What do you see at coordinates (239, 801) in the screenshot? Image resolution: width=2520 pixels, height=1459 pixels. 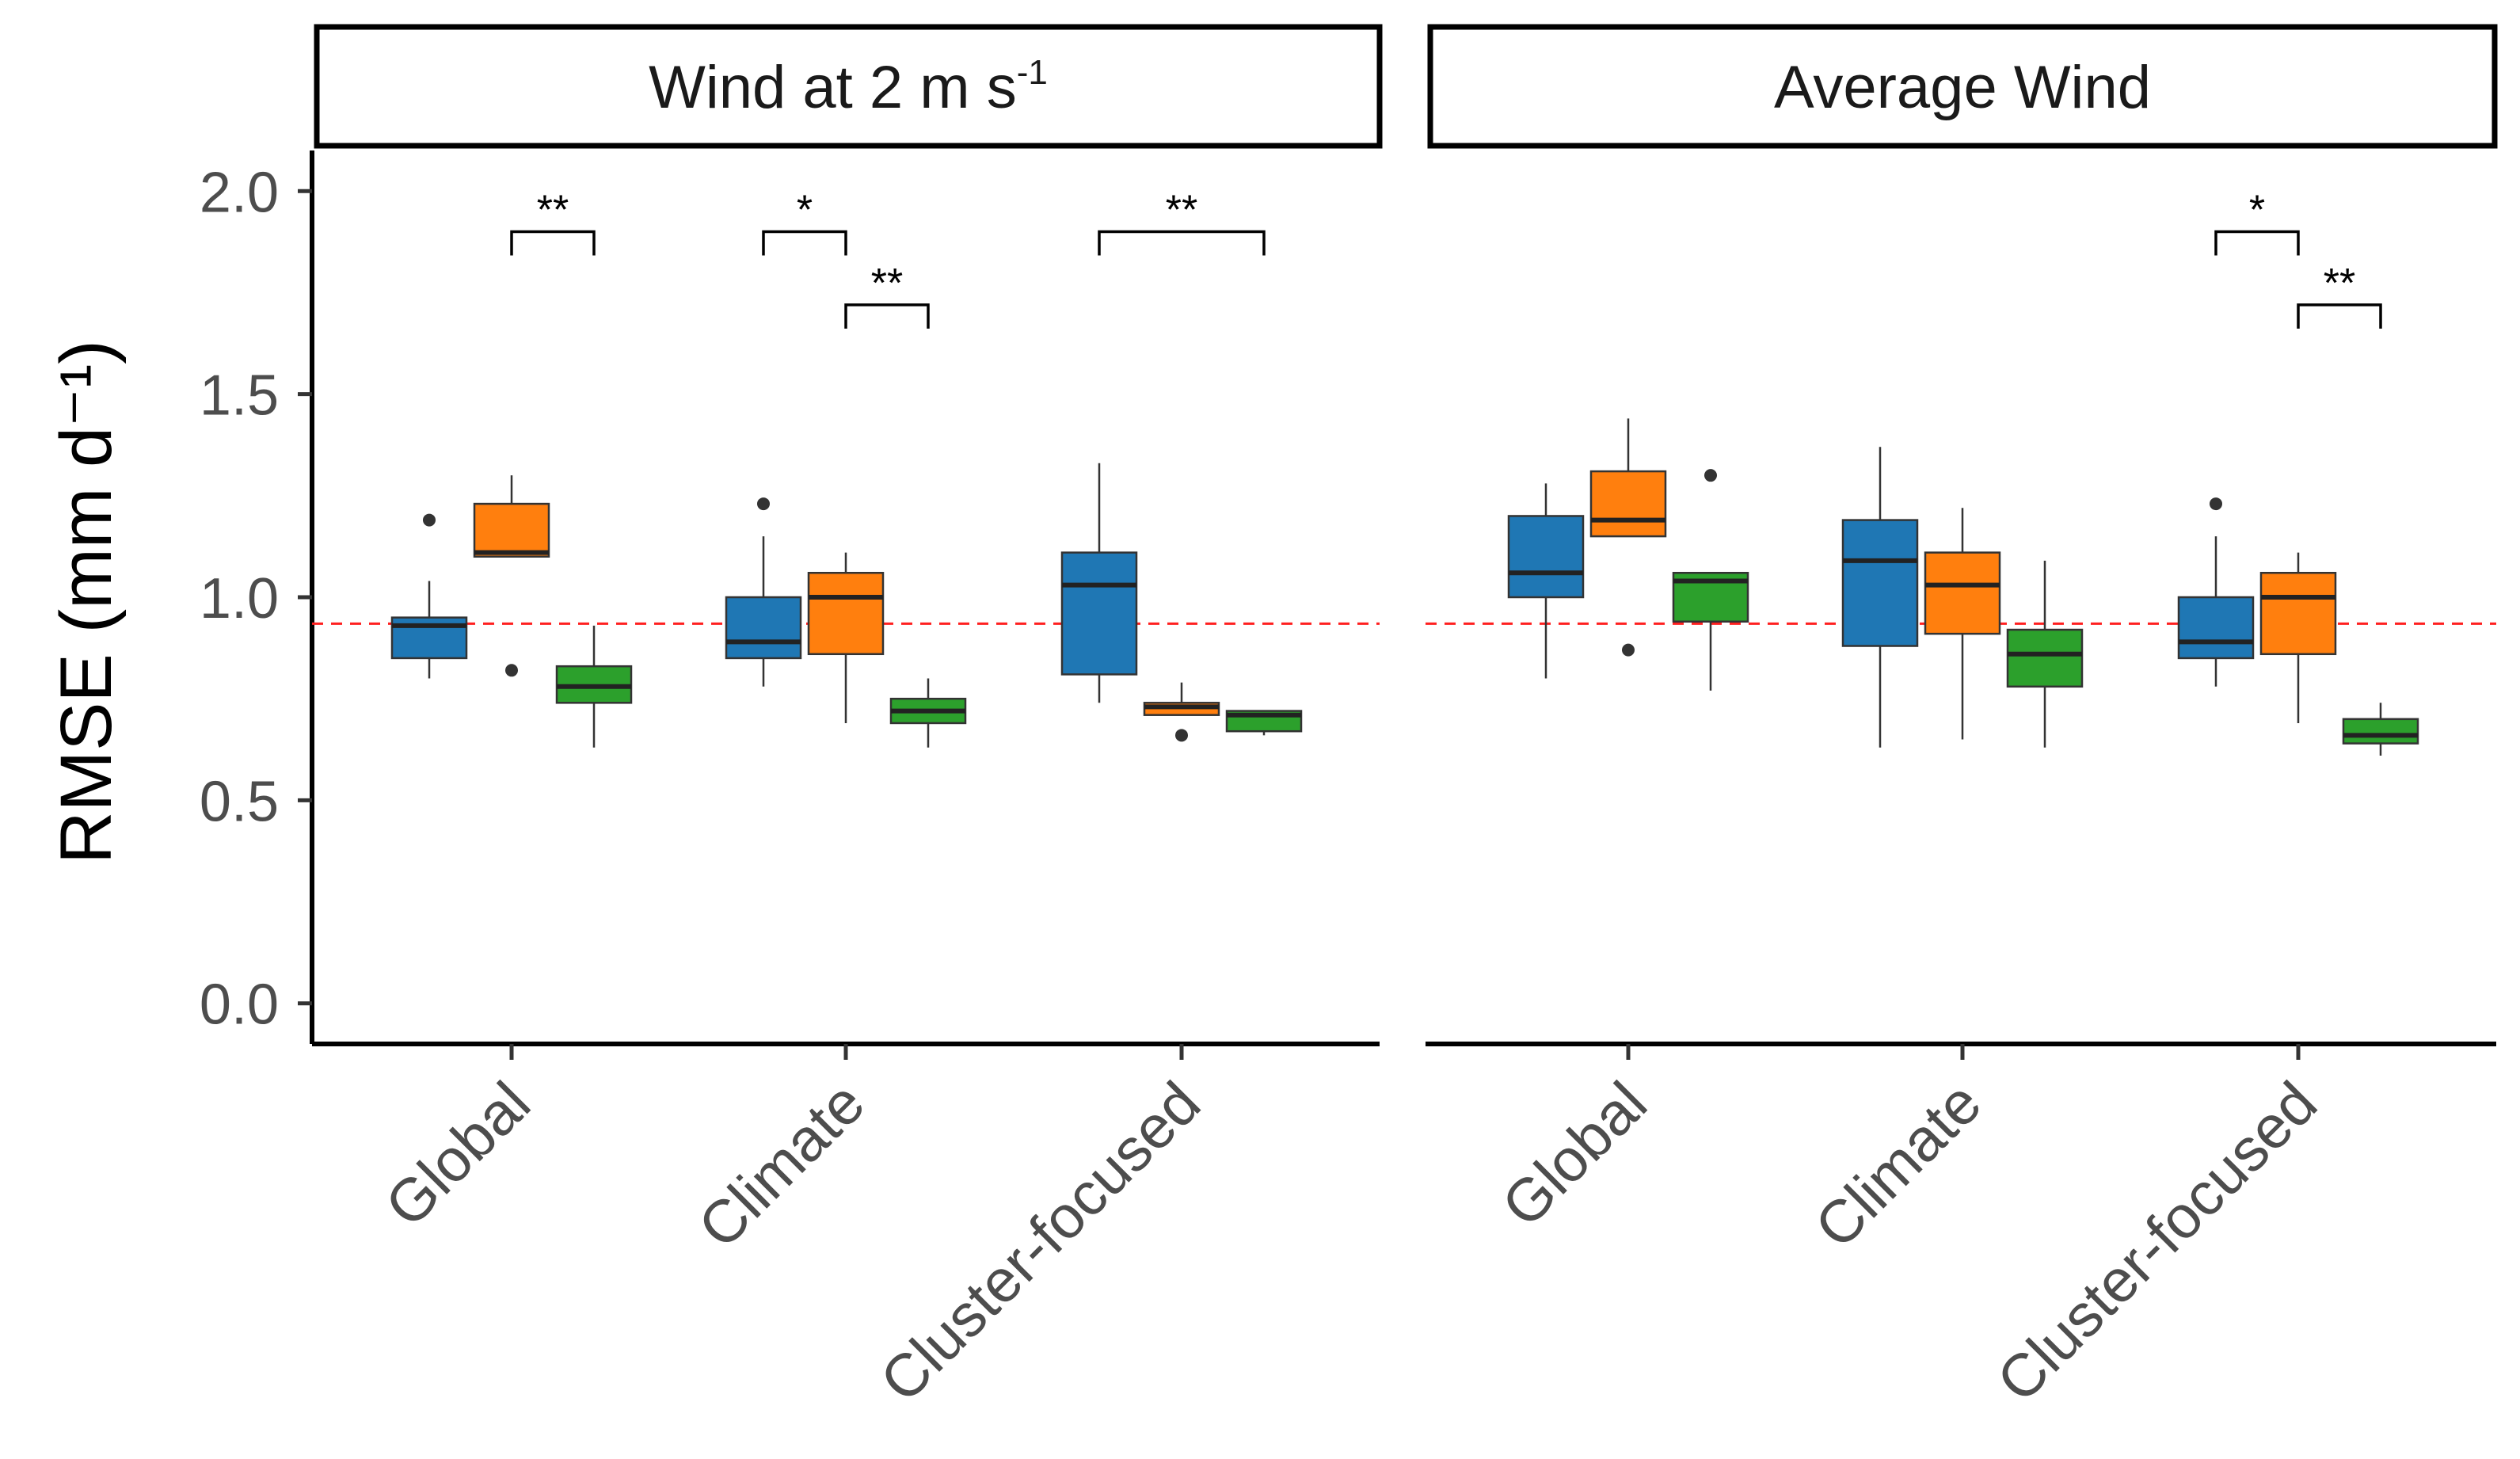 I see `y-tick-label: 0.5` at bounding box center [239, 801].